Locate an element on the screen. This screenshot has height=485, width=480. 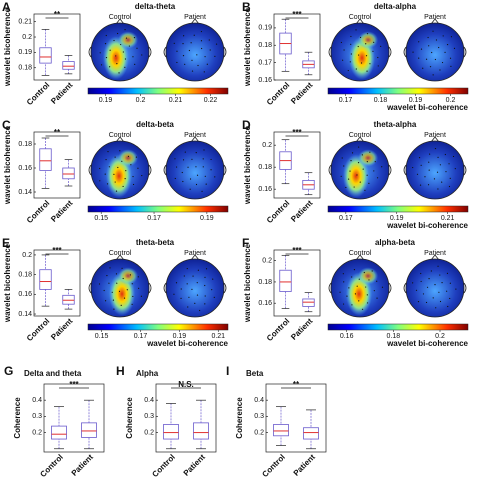
colorbar-tick-label: 0.18 is located at coordinates (381, 100).